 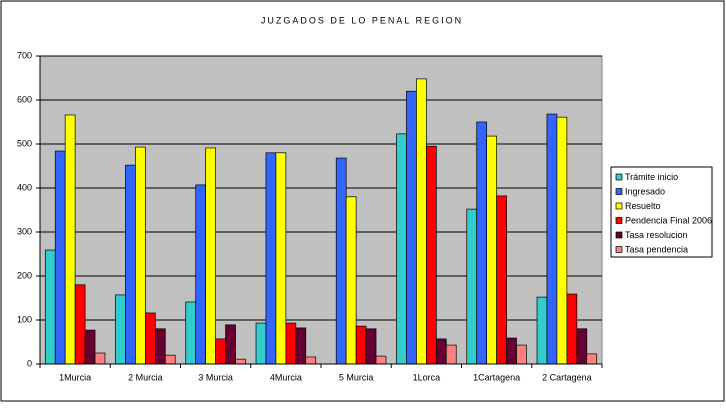 What do you see at coordinates (496, 377) in the screenshot?
I see `x-tick-label: 1Cartagena` at bounding box center [496, 377].